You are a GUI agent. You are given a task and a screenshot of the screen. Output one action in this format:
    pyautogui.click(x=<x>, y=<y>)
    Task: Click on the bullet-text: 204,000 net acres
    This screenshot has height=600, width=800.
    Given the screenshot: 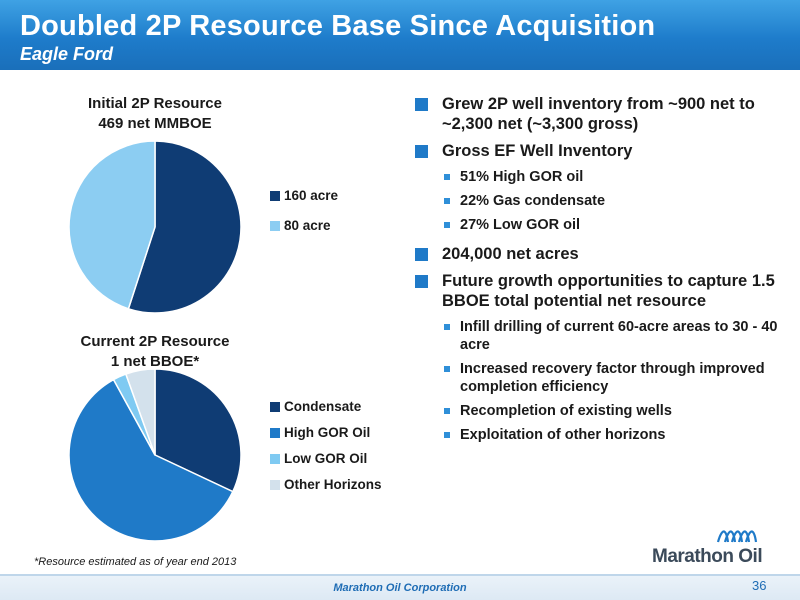 What is the action you would take?
    pyautogui.click(x=510, y=254)
    